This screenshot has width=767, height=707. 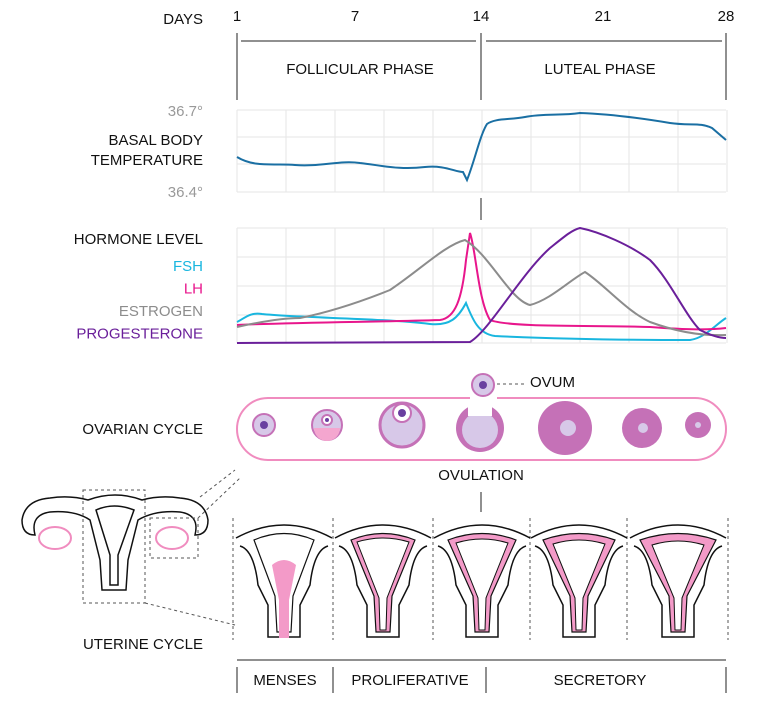 What do you see at coordinates (143, 644) in the screenshot?
I see `uterine-label: UTERINE CYCLE` at bounding box center [143, 644].